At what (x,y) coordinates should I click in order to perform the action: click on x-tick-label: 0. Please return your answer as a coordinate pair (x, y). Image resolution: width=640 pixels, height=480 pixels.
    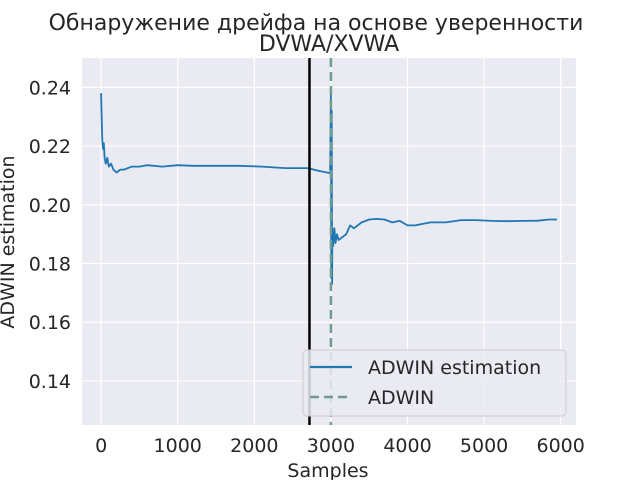
    Looking at the image, I should click on (101, 446).